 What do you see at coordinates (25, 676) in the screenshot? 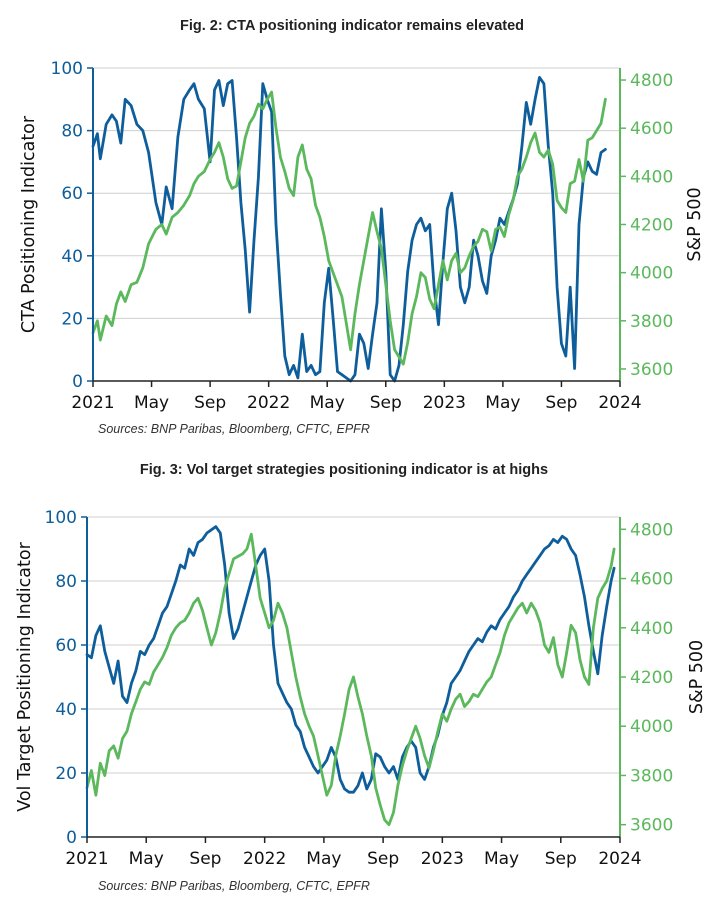
I see `y-axis-title: Vol Target Positioning Indicator` at bounding box center [25, 676].